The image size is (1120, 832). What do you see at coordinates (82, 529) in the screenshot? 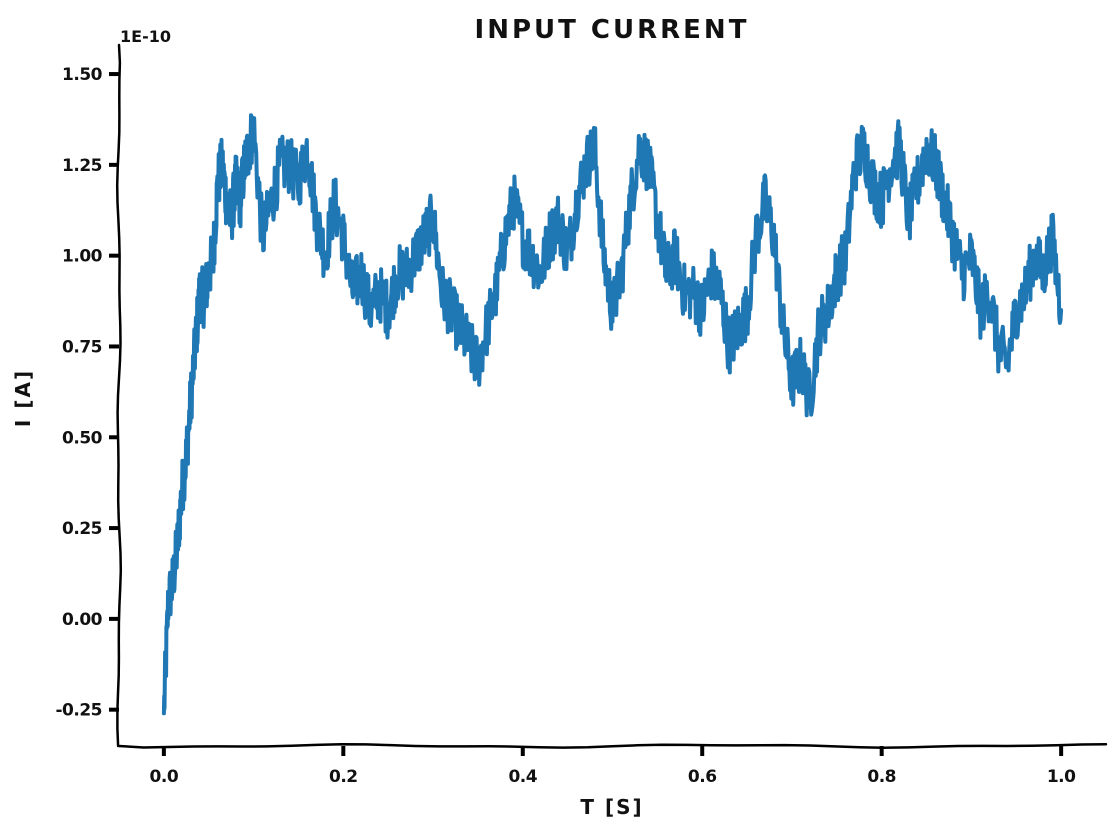
I see `y-tick-label: 0.25` at bounding box center [82, 529].